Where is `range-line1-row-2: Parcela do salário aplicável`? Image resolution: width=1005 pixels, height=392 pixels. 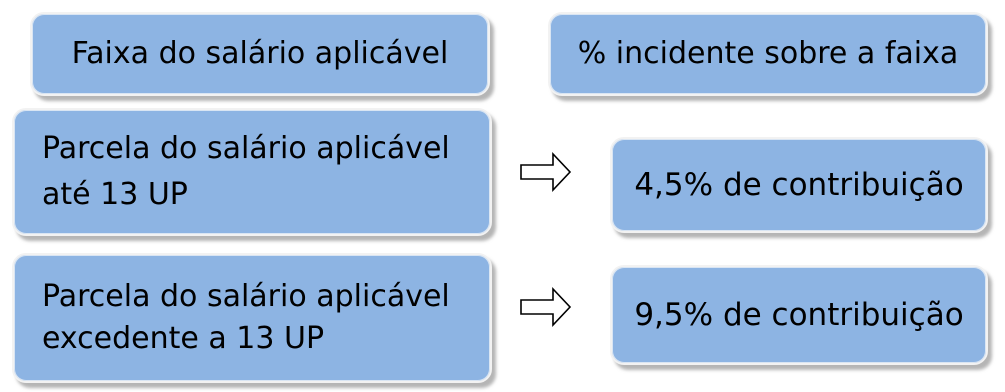
range-line1-row-2: Parcela do salário aplicável is located at coordinates (246, 296).